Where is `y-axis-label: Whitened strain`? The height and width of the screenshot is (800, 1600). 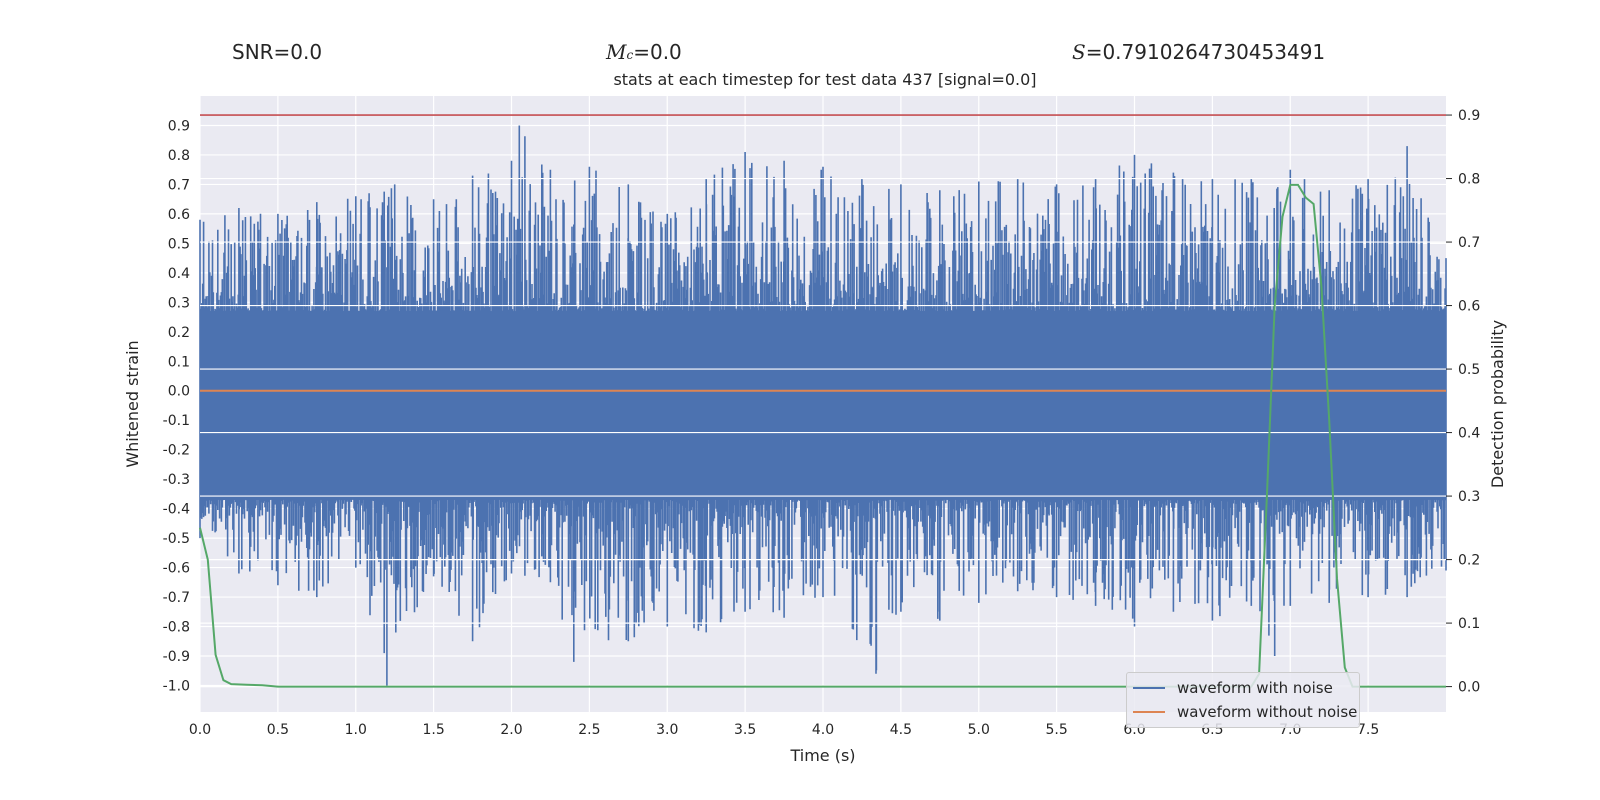
y-axis-label: Whitened strain is located at coordinates (132, 403).